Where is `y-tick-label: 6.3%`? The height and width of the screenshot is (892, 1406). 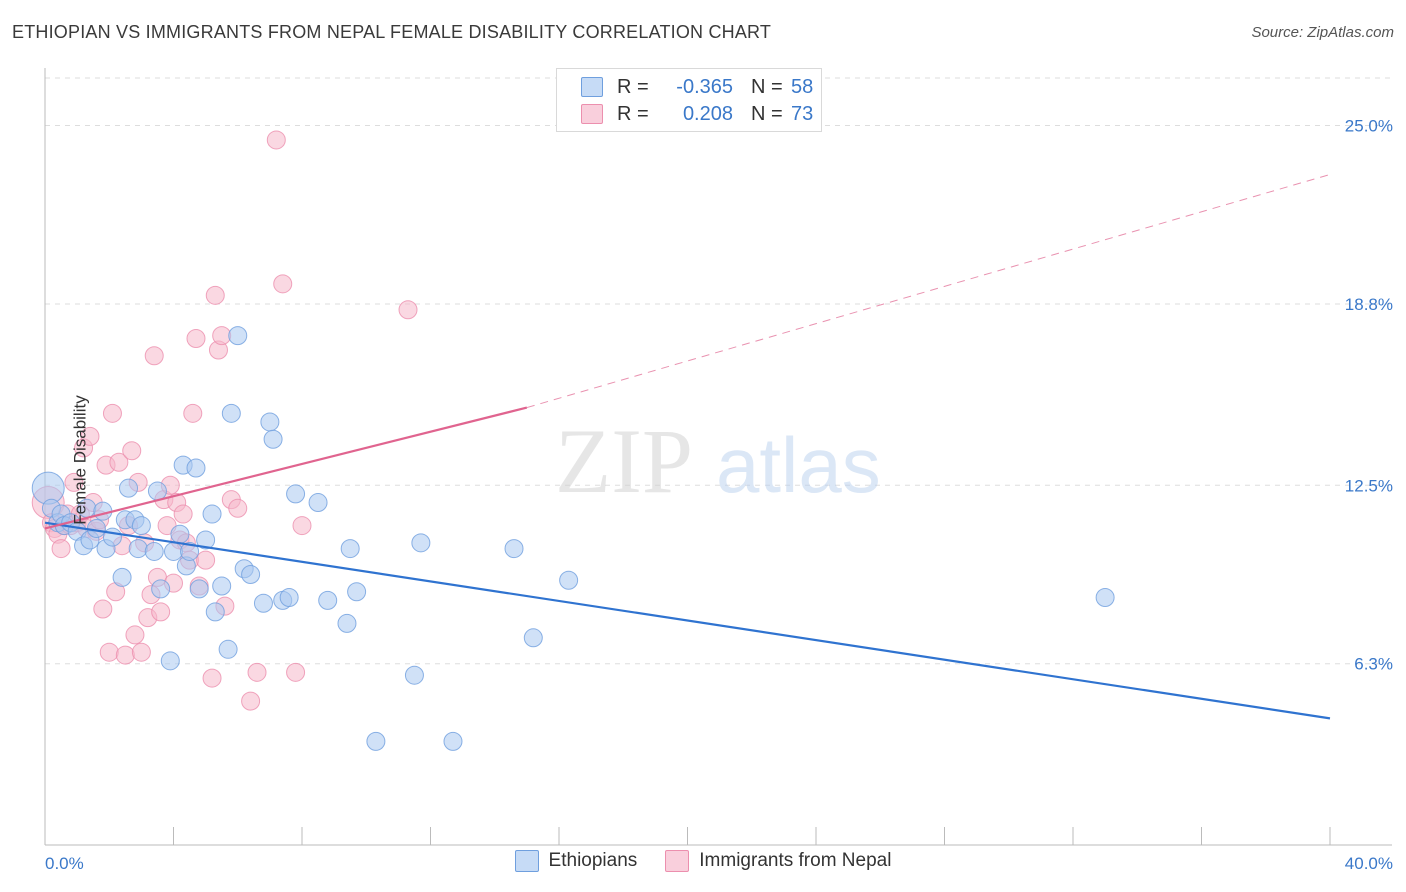
y-tick-label: 6.3% is located at coordinates (1373, 664).